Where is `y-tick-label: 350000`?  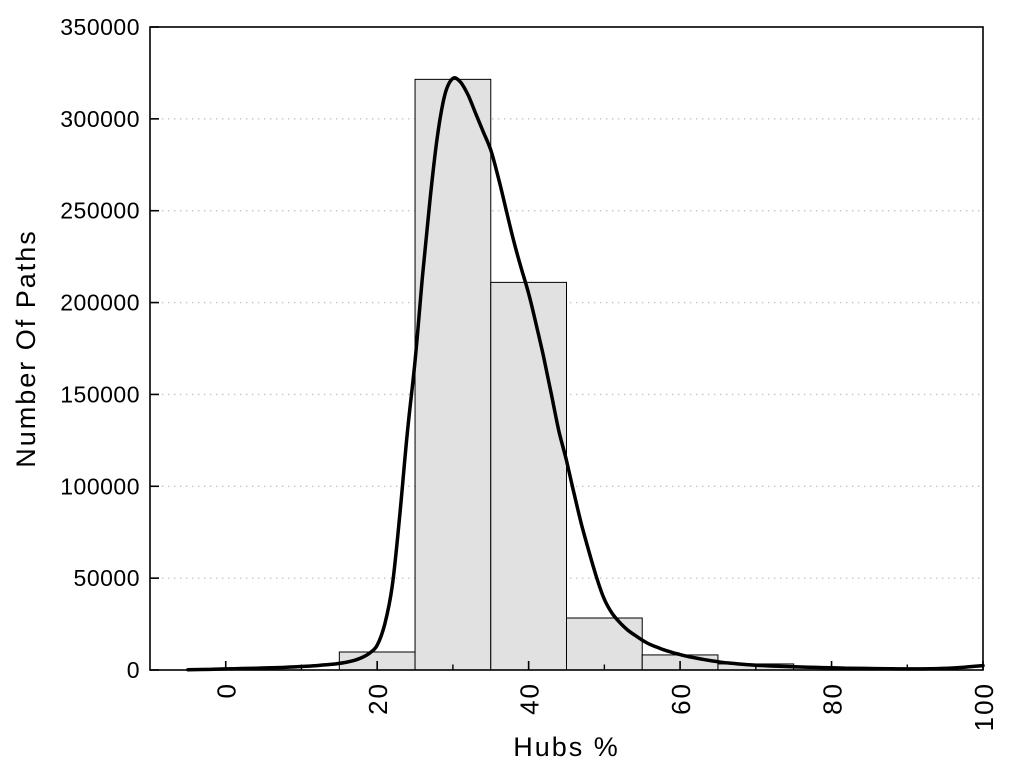
y-tick-label: 350000 is located at coordinates (100, 27).